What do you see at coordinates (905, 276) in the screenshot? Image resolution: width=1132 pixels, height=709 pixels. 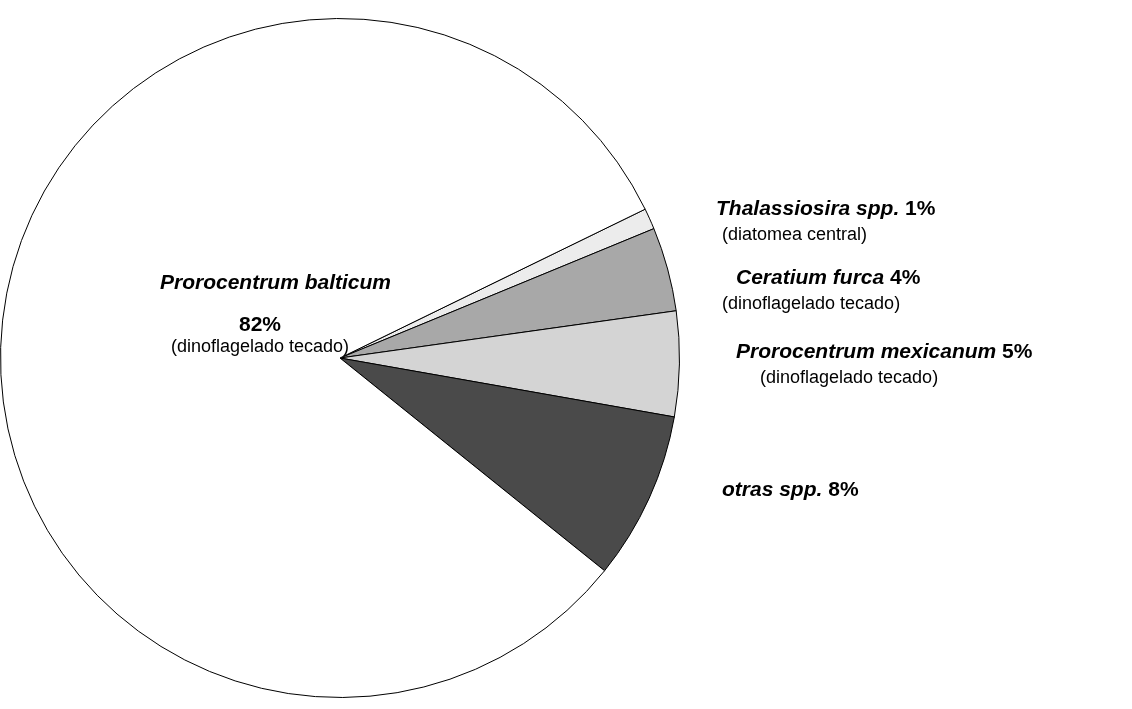 I see `data-label: 4%` at bounding box center [905, 276].